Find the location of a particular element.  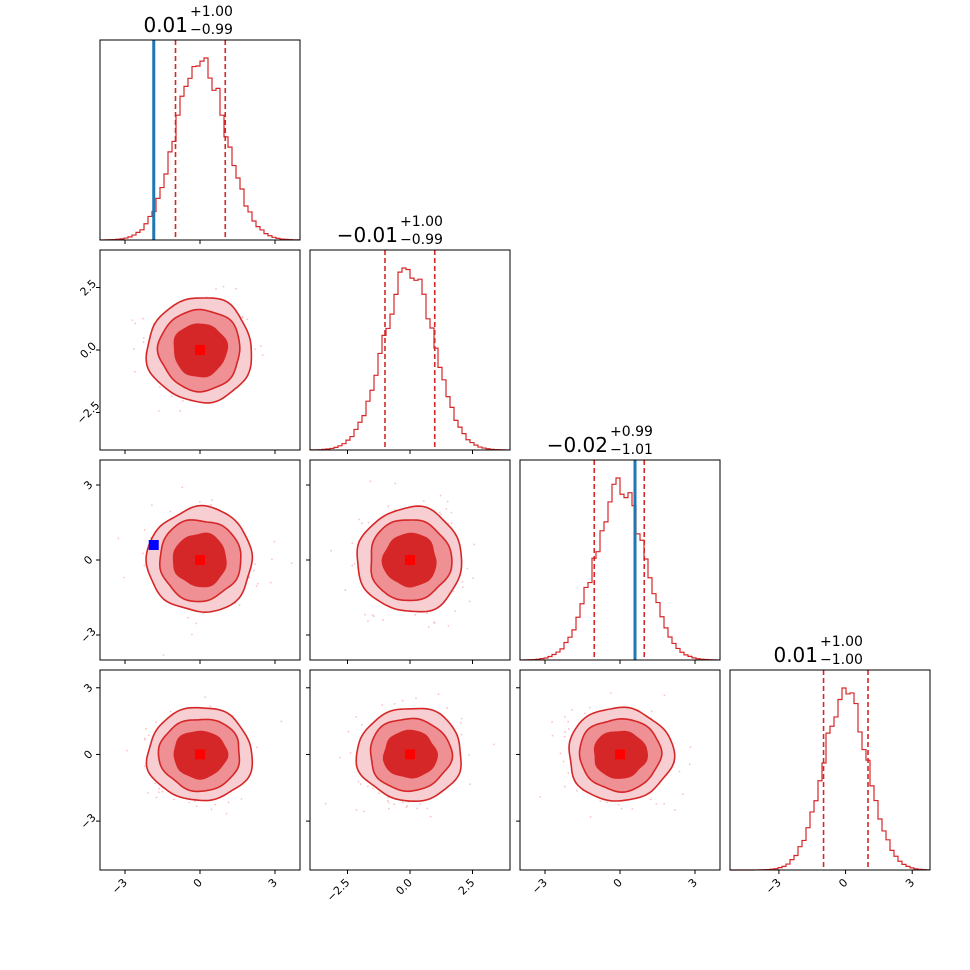

y-tick-label: 0 is located at coordinates (88, 755).